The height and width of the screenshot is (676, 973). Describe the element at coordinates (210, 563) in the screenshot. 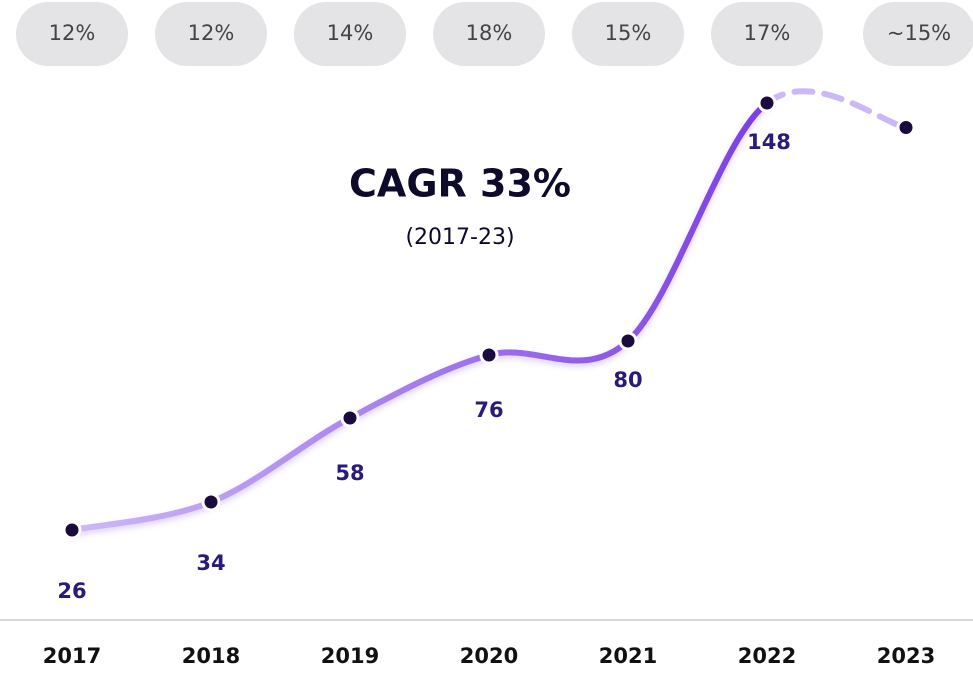

I see `value-label: 34` at that location.